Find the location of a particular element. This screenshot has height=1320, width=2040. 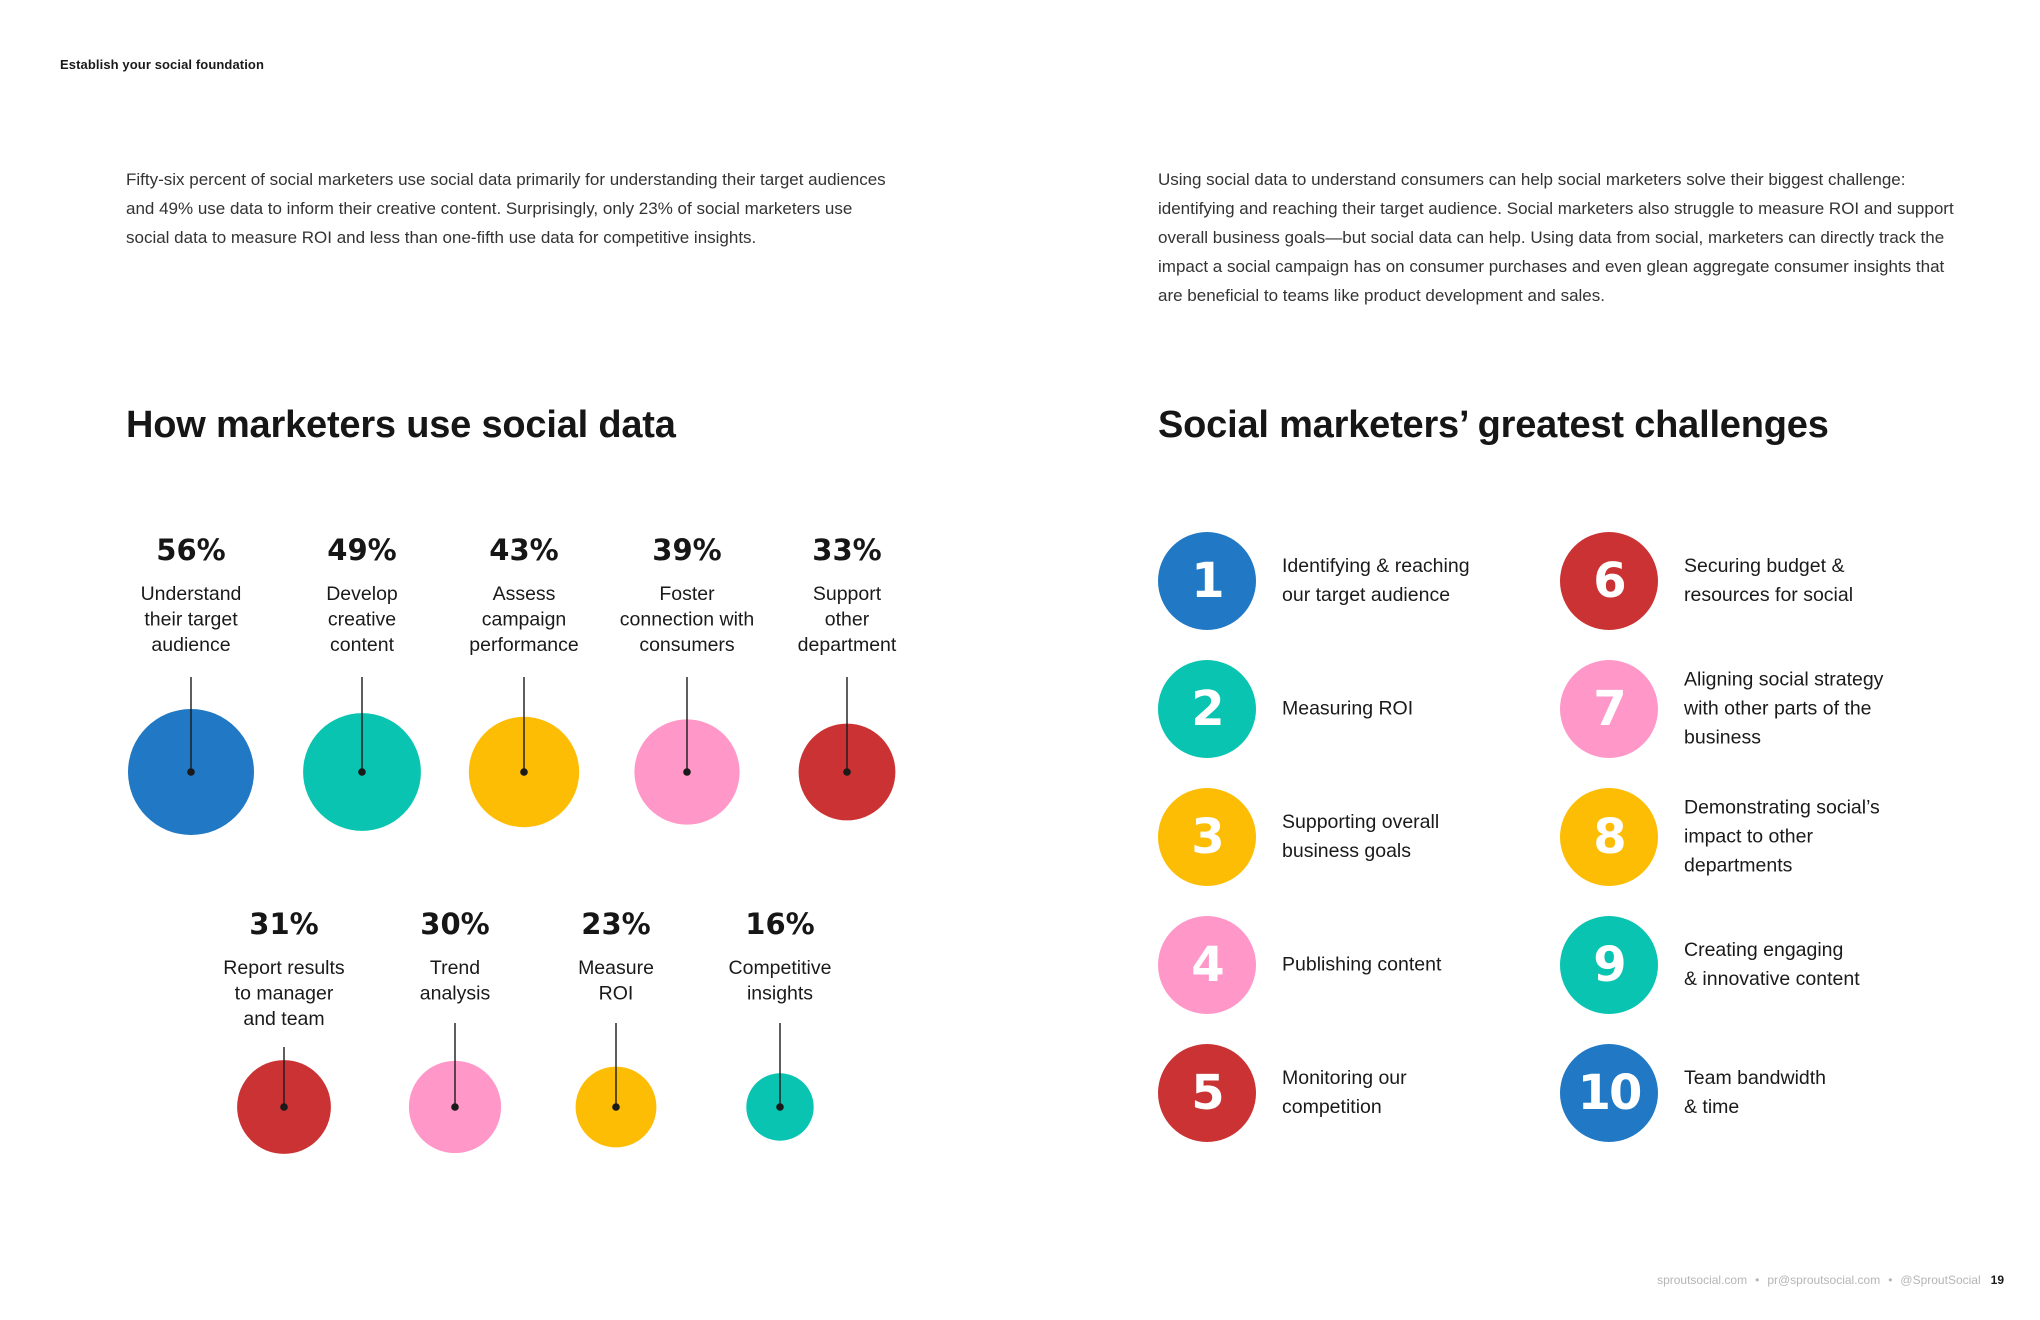

bubble-category-label: Understand is located at coordinates (191, 594).